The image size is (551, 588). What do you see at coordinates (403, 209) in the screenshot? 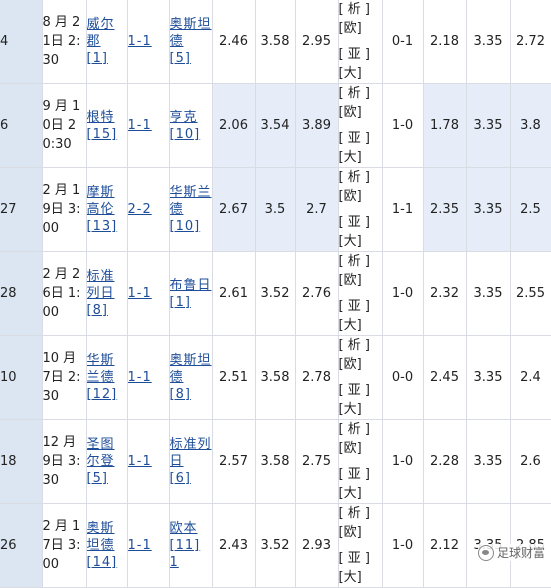
I see `result-cell: 1-1` at bounding box center [403, 209].